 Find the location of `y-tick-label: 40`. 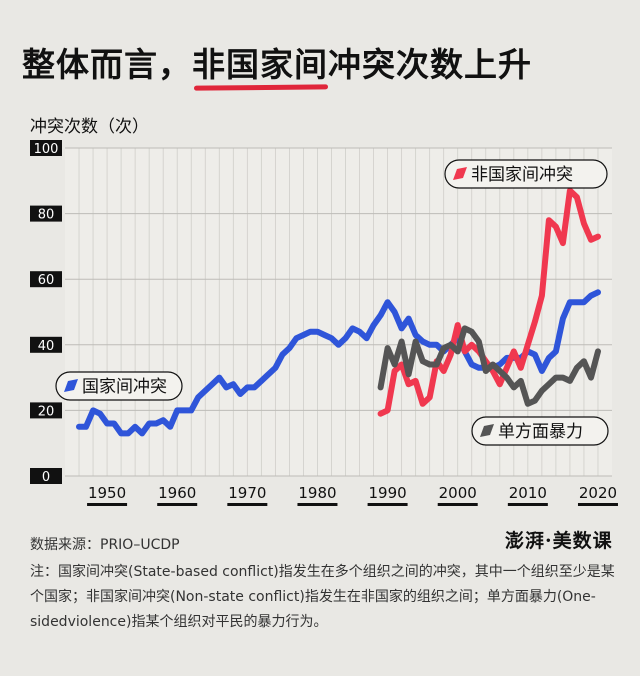

y-tick-label: 40 is located at coordinates (46, 346).